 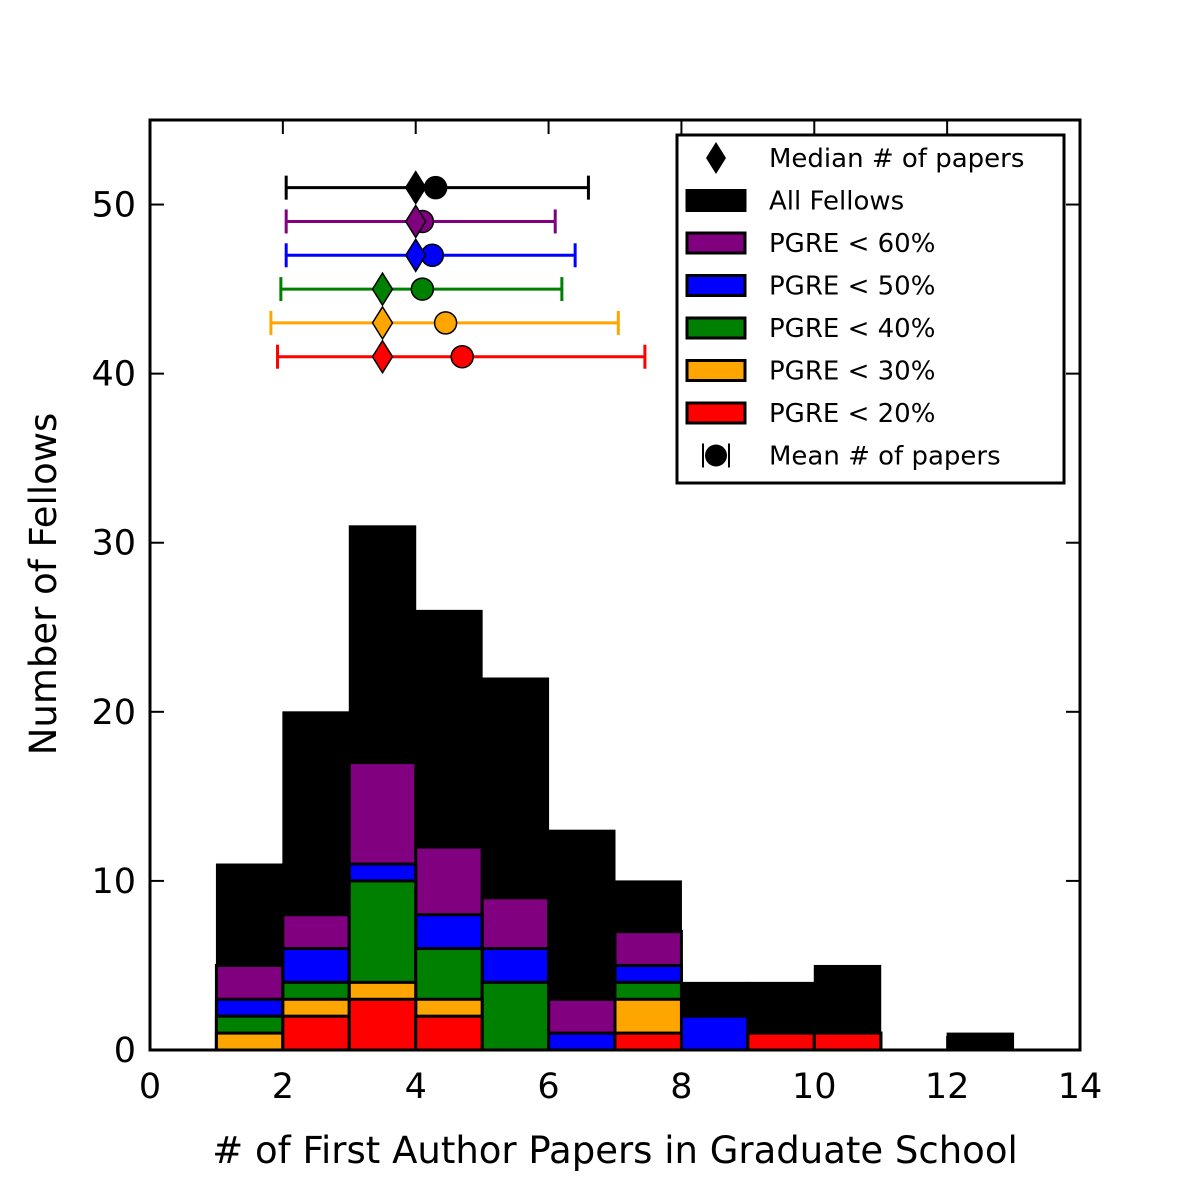 What do you see at coordinates (716, 158) in the screenshot?
I see `legend-marker-median-of-papers` at bounding box center [716, 158].